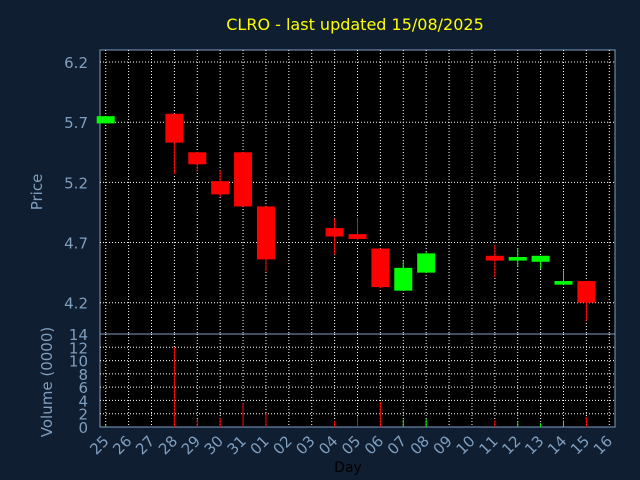  I want to click on volume-tick-label: 14, so click(78, 335).